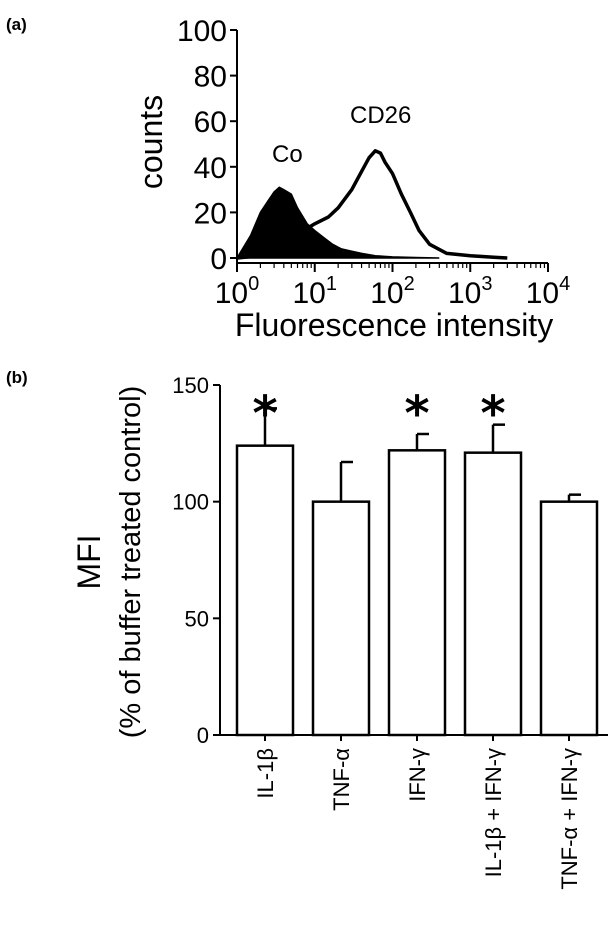 The height and width of the screenshot is (945, 614). What do you see at coordinates (17, 377) in the screenshot?
I see `panel-b-label: (b)` at bounding box center [17, 377].